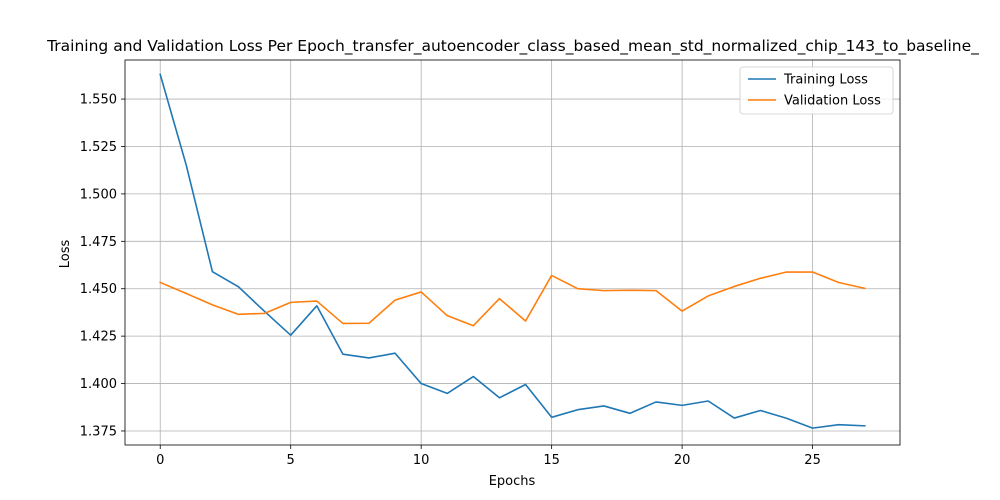 Image resolution: width=1000 pixels, height=500 pixels. Describe the element at coordinates (512, 299) in the screenshot. I see `series-line-validation-loss` at that location.